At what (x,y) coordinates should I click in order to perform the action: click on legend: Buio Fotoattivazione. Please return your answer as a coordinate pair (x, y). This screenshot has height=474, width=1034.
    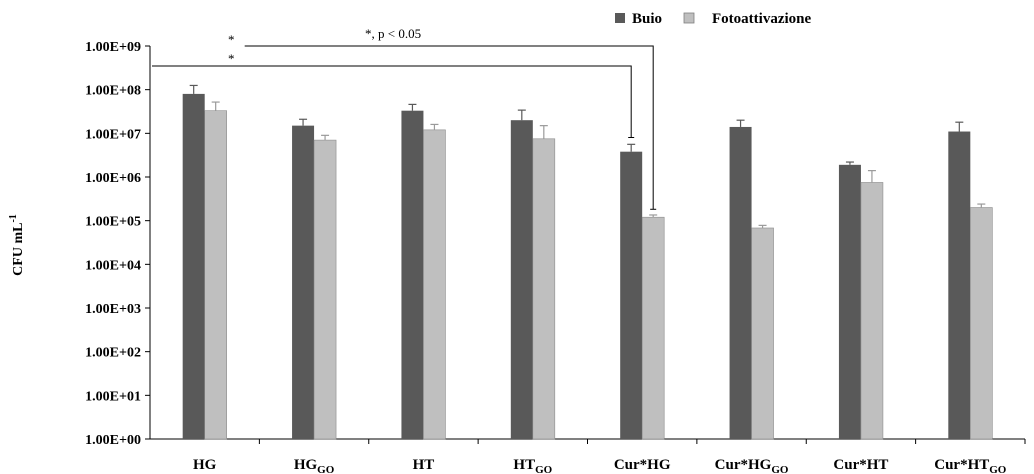
    Looking at the image, I should click on (713, 19).